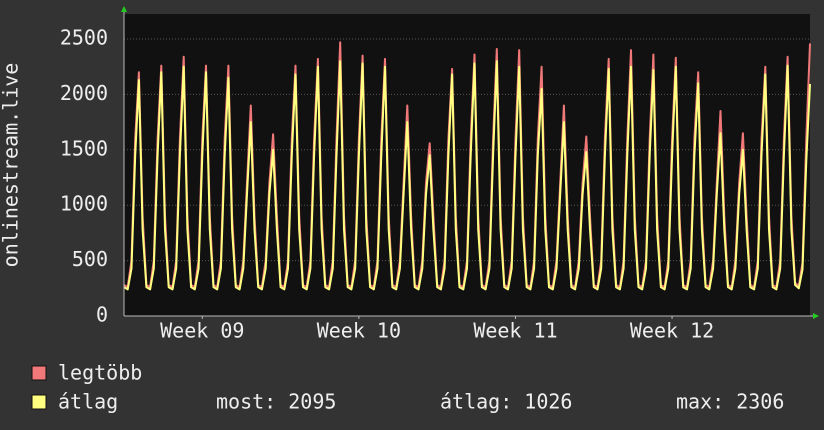 The width and height of the screenshot is (824, 430). I want to click on y-tick-label: 0, so click(102, 315).